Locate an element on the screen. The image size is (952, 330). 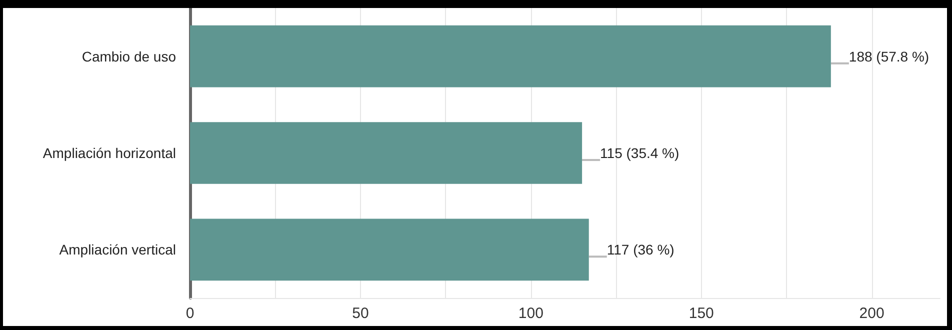
data-label: 115 (35.4 %) is located at coordinates (640, 153).